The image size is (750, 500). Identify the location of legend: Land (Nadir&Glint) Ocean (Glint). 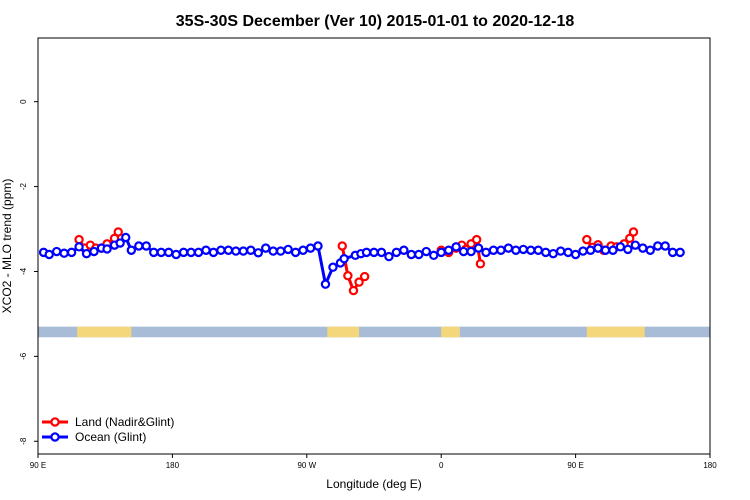
(108, 429).